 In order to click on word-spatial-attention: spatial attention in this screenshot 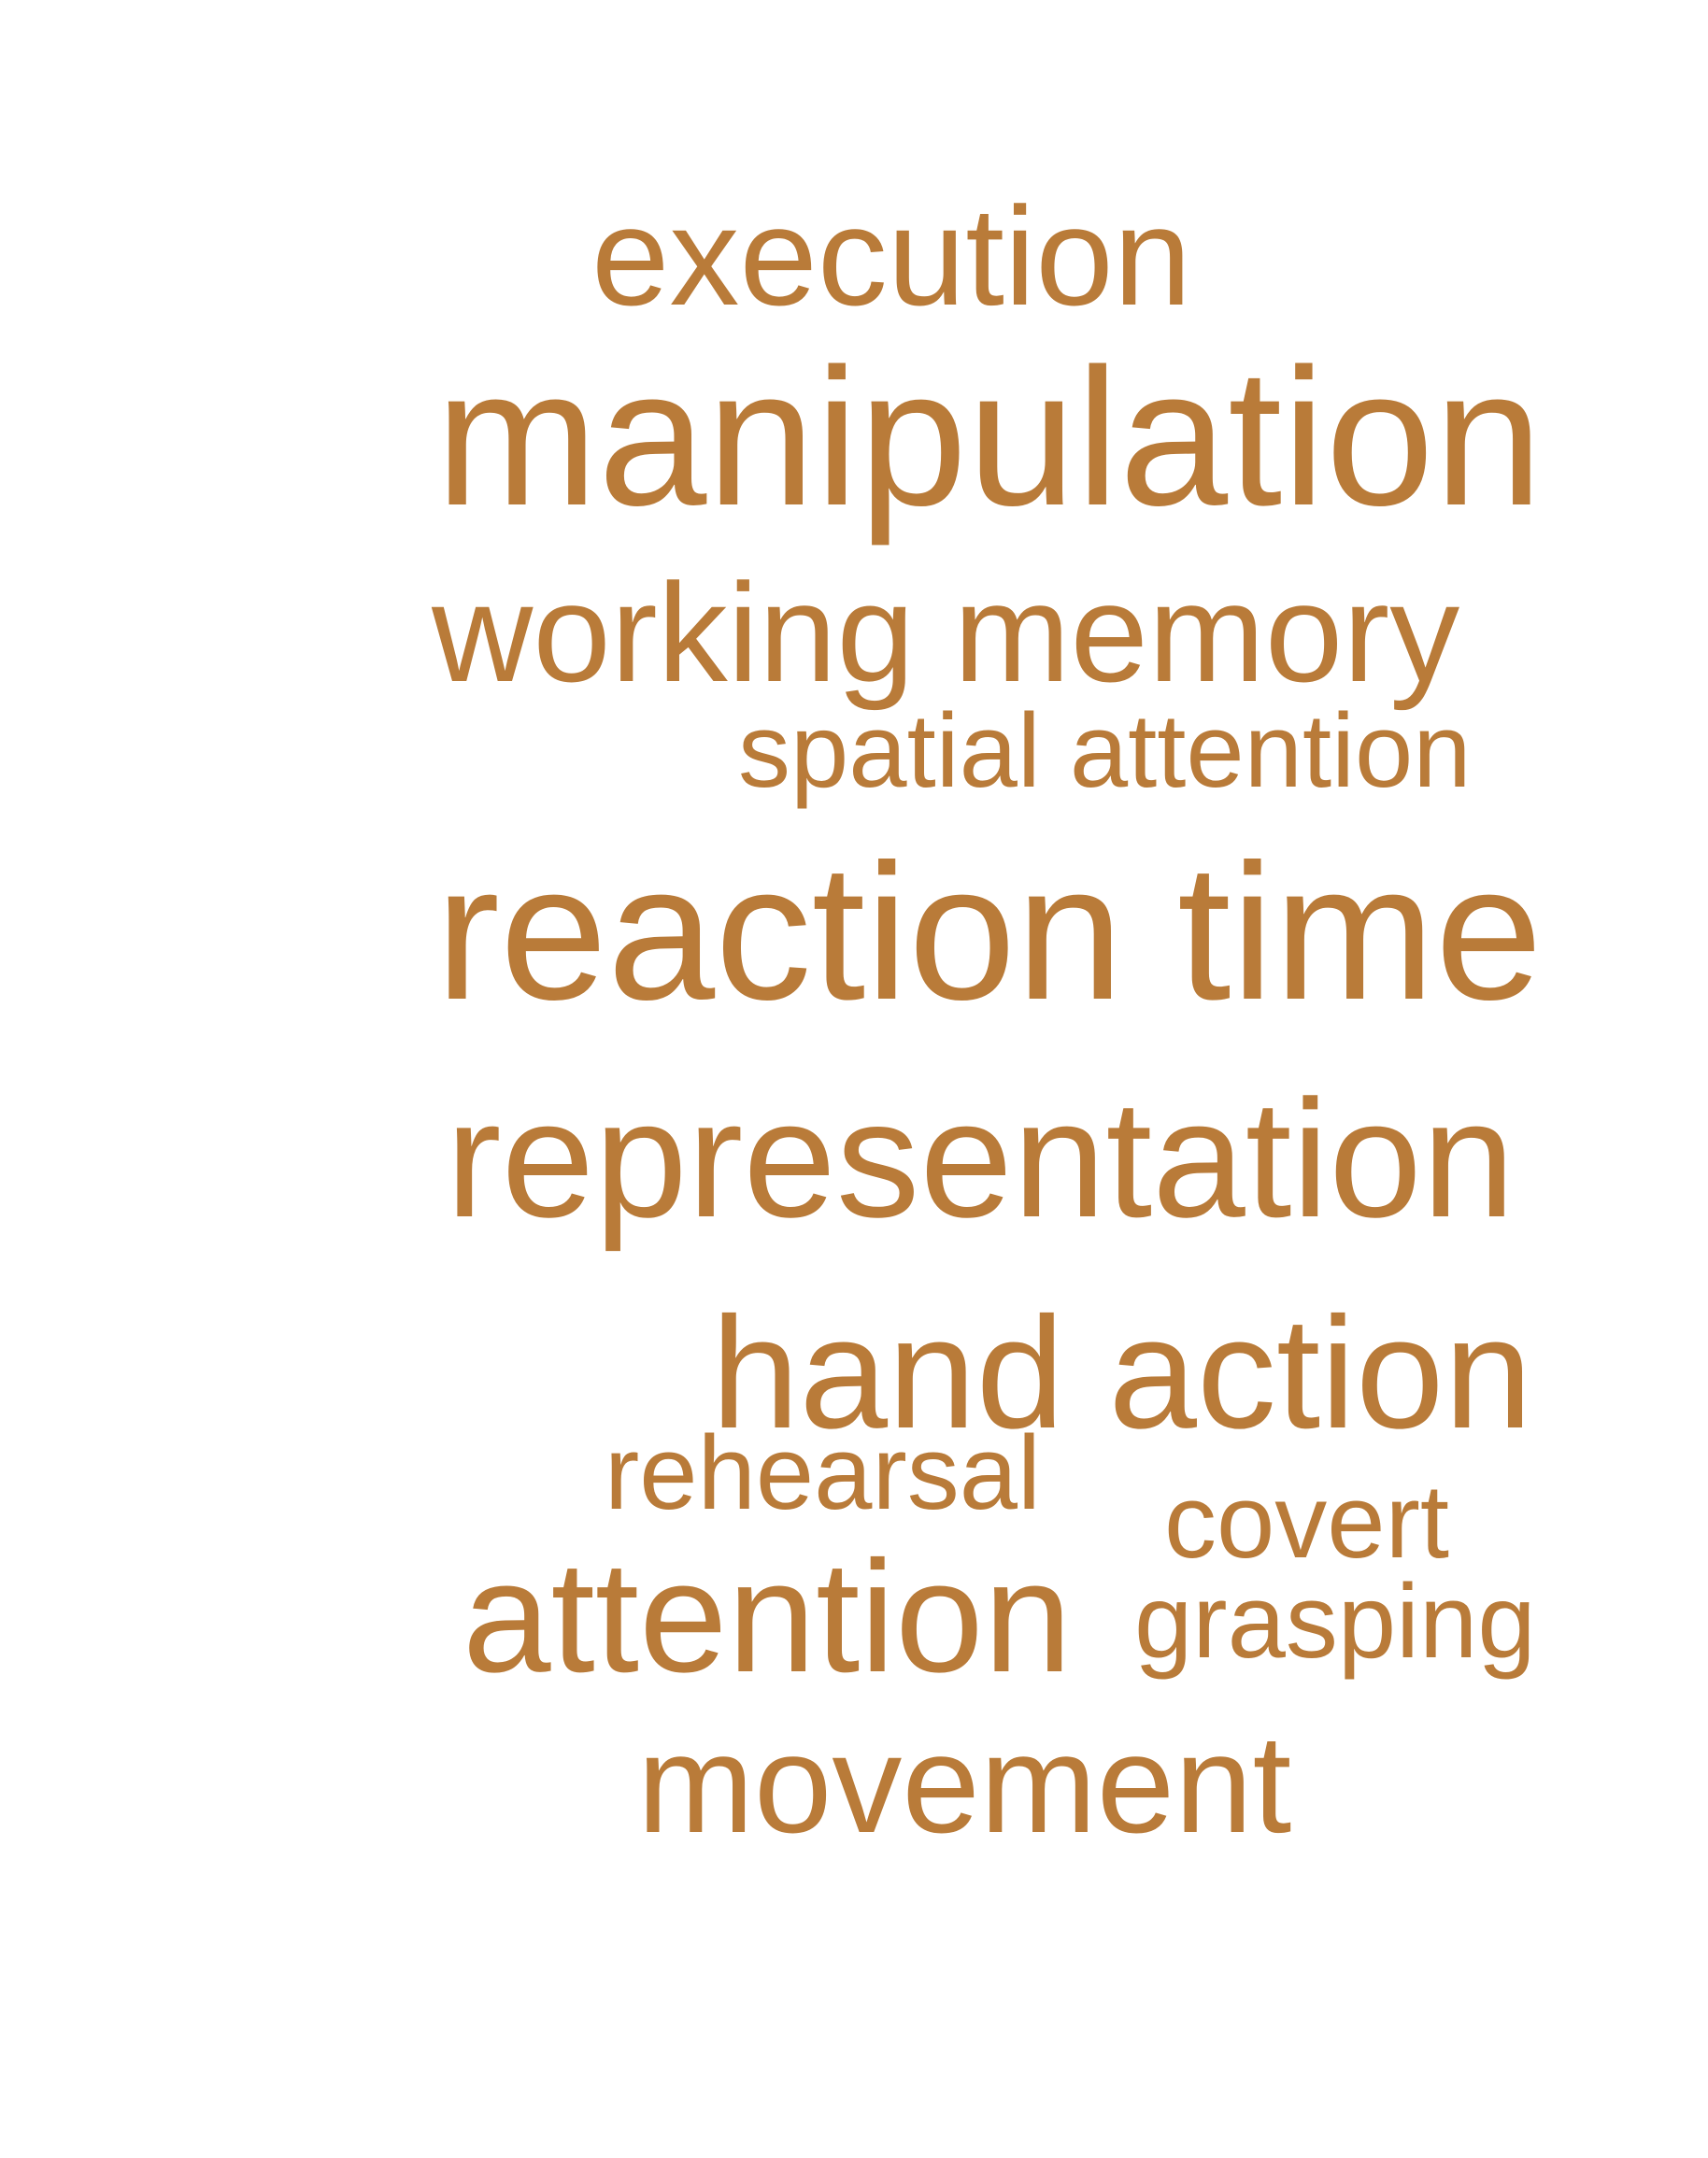, I will do `click(1105, 750)`.